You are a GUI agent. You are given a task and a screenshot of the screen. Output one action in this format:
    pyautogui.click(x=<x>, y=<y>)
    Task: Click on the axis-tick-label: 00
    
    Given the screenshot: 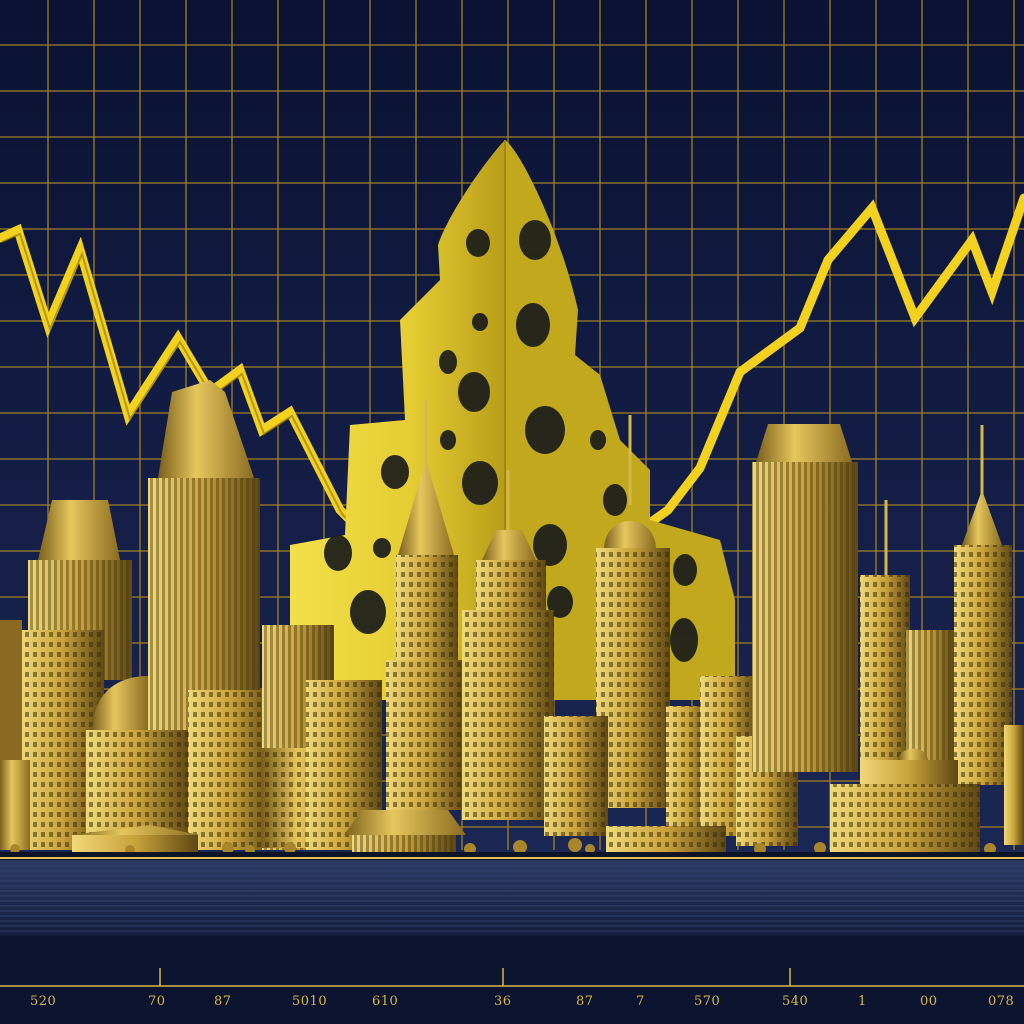 What is the action you would take?
    pyautogui.click(x=929, y=1001)
    